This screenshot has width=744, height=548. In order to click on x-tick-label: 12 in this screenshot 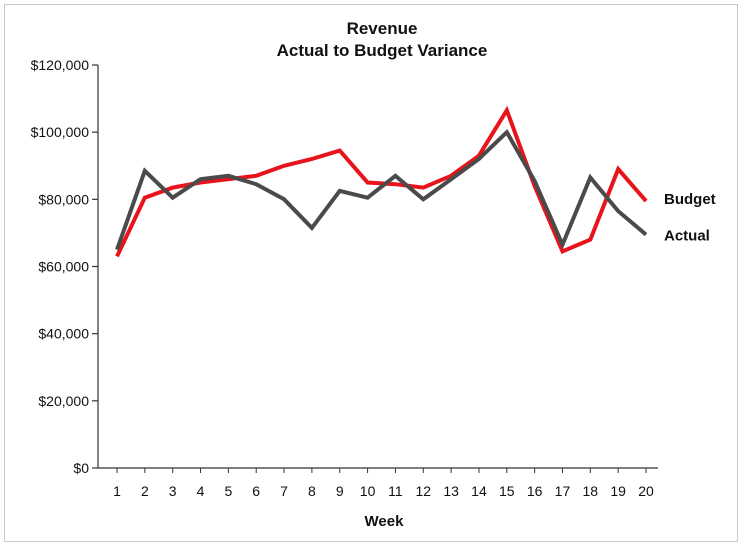, I will do `click(423, 491)`.